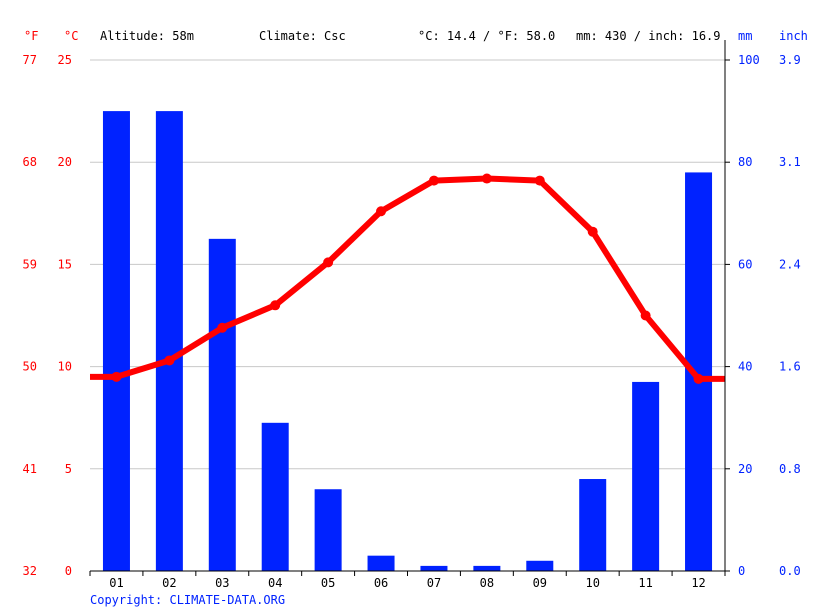 This screenshot has height=611, width=815. What do you see at coordinates (65, 264) in the screenshot?
I see `tick-label-c: 15` at bounding box center [65, 264].